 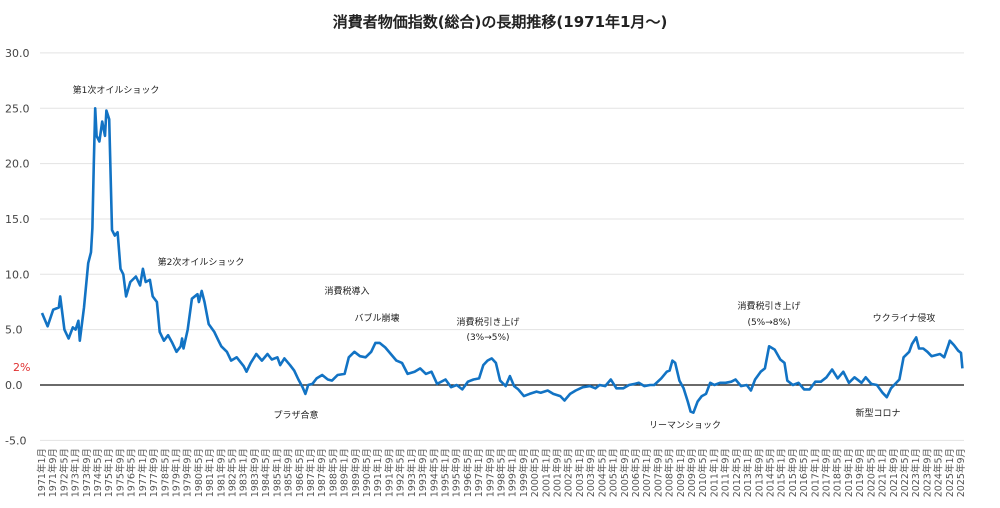 What do you see at coordinates (726, 472) in the screenshot?
I see `x-tick-label: 2011年9月` at bounding box center [726, 472].